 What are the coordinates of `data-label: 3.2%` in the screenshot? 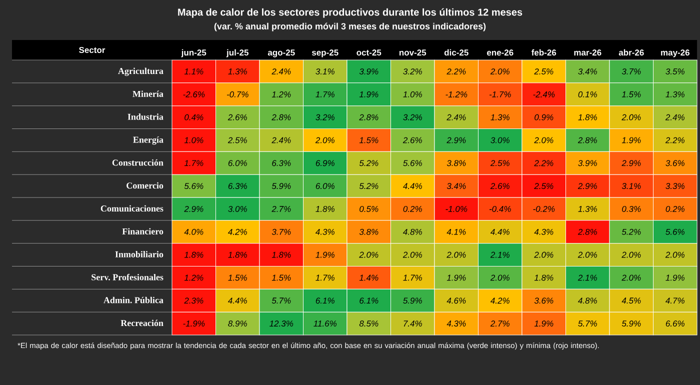 It's located at (412, 117).